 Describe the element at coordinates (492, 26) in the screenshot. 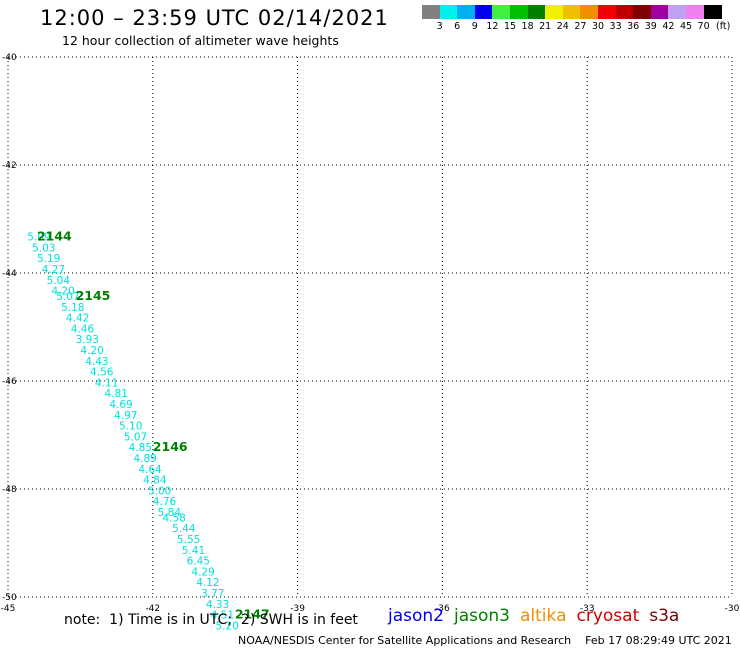

I see `color-scale-label: 12` at that location.